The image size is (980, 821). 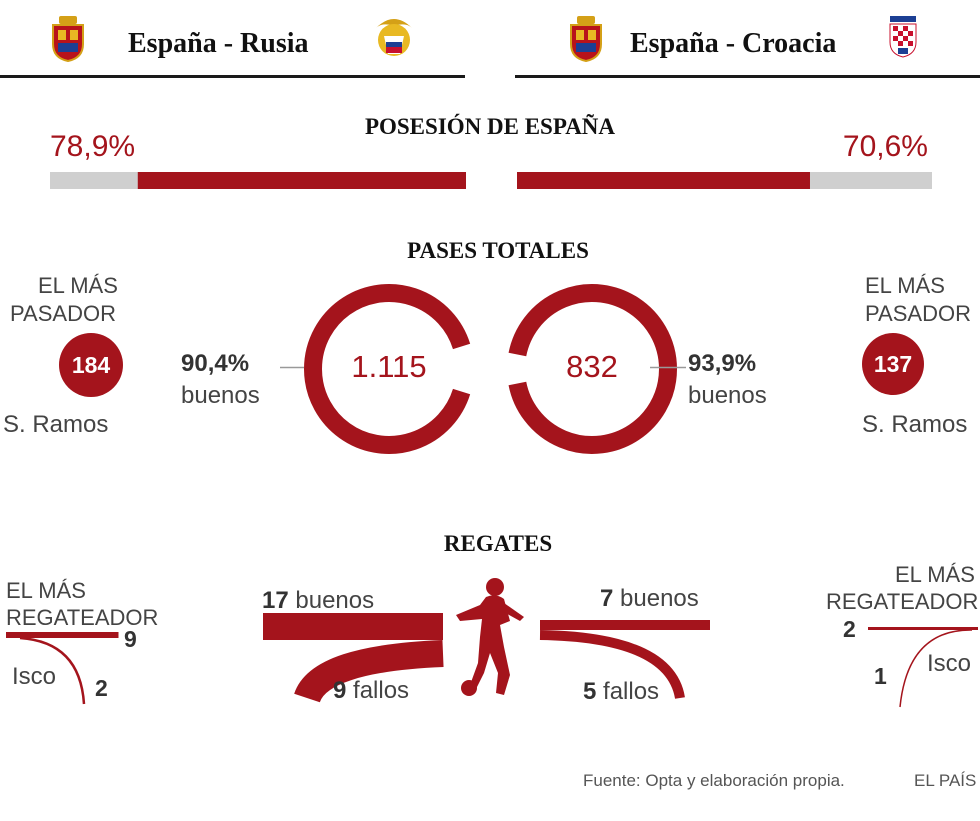 I want to click on right-dribbles-failed-value: 5, so click(x=590, y=691).